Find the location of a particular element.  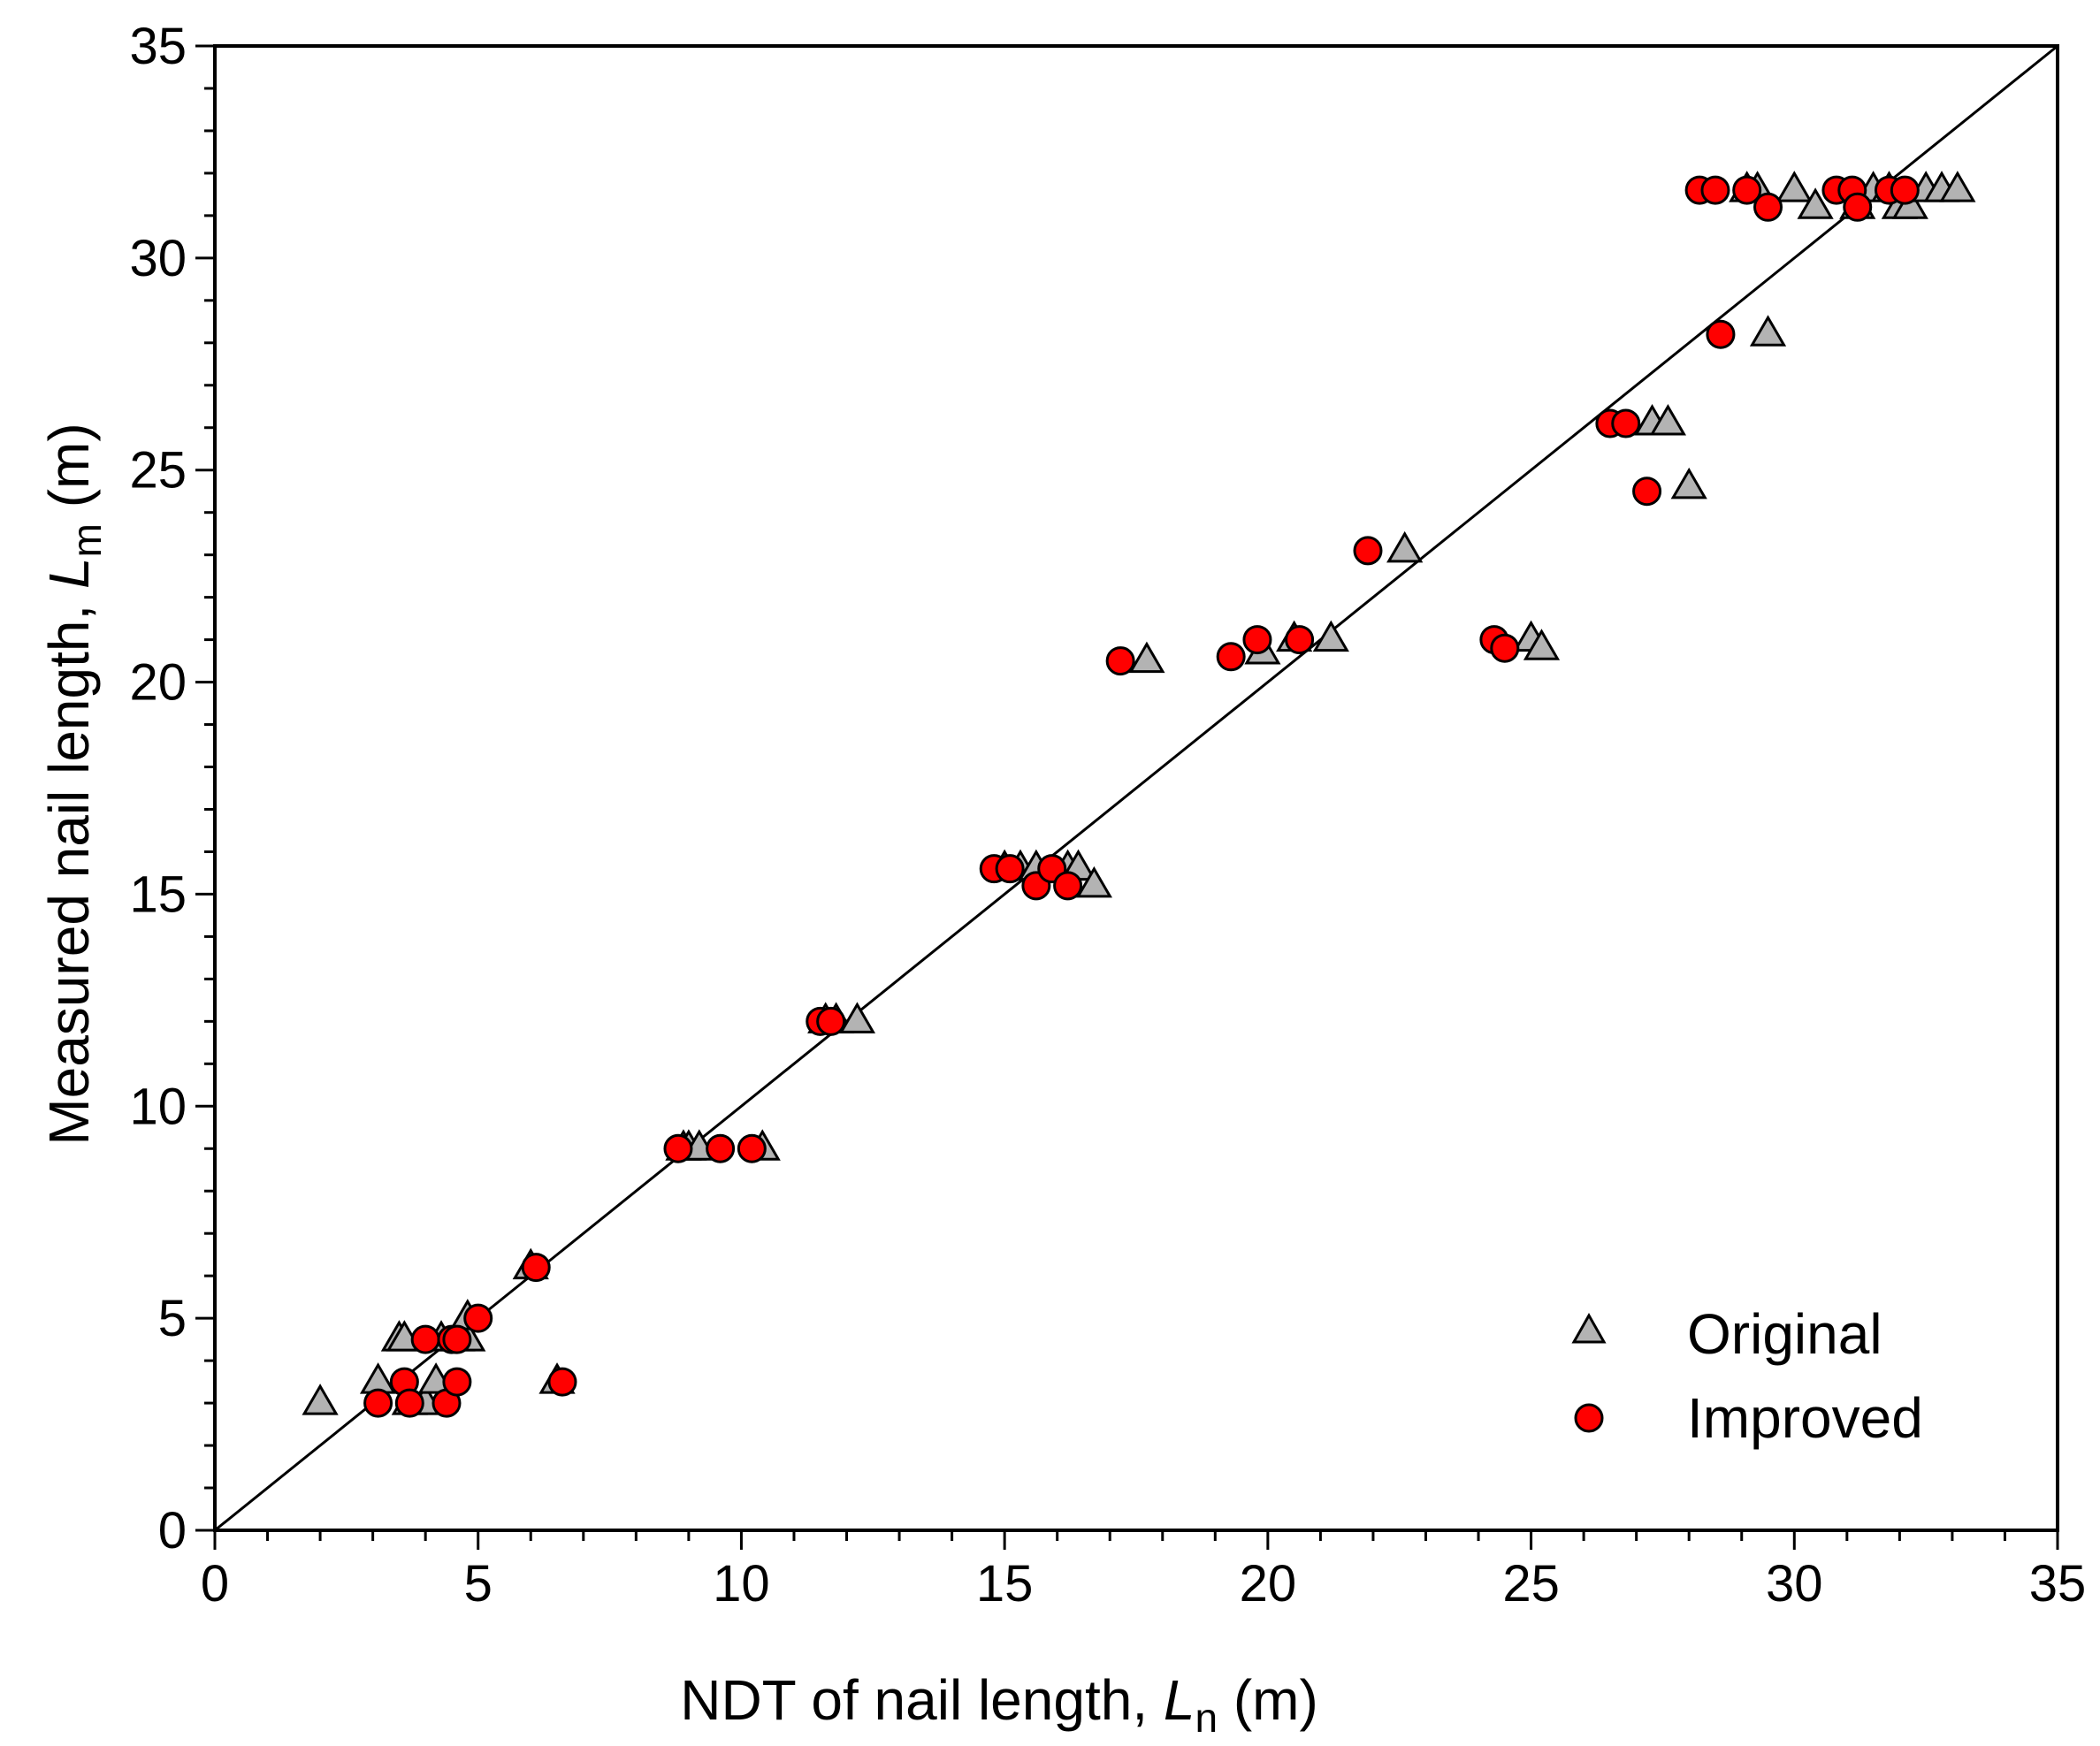

x-tick-label: 20 is located at coordinates (1268, 1584).